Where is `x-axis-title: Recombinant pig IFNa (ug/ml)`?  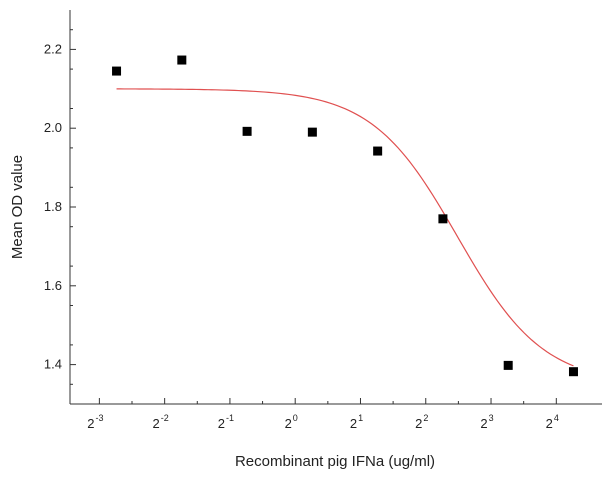
x-axis-title: Recombinant pig IFNa (ug/ml) is located at coordinates (335, 461).